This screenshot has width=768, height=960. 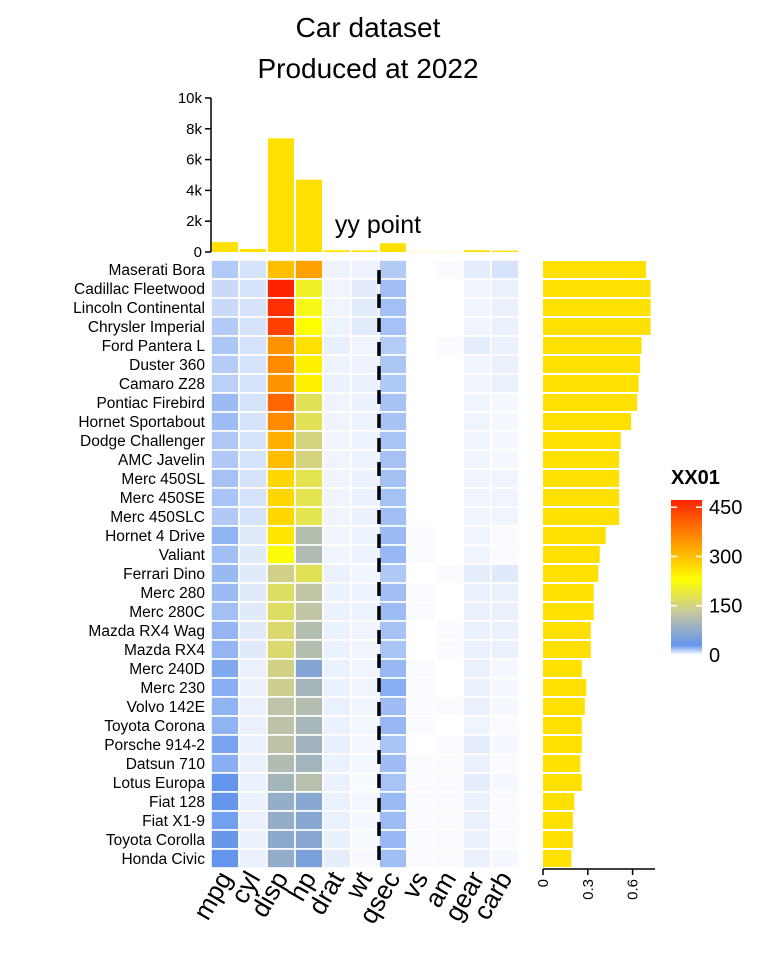 I want to click on row-label: Pontiac Firebird, so click(x=150, y=403).